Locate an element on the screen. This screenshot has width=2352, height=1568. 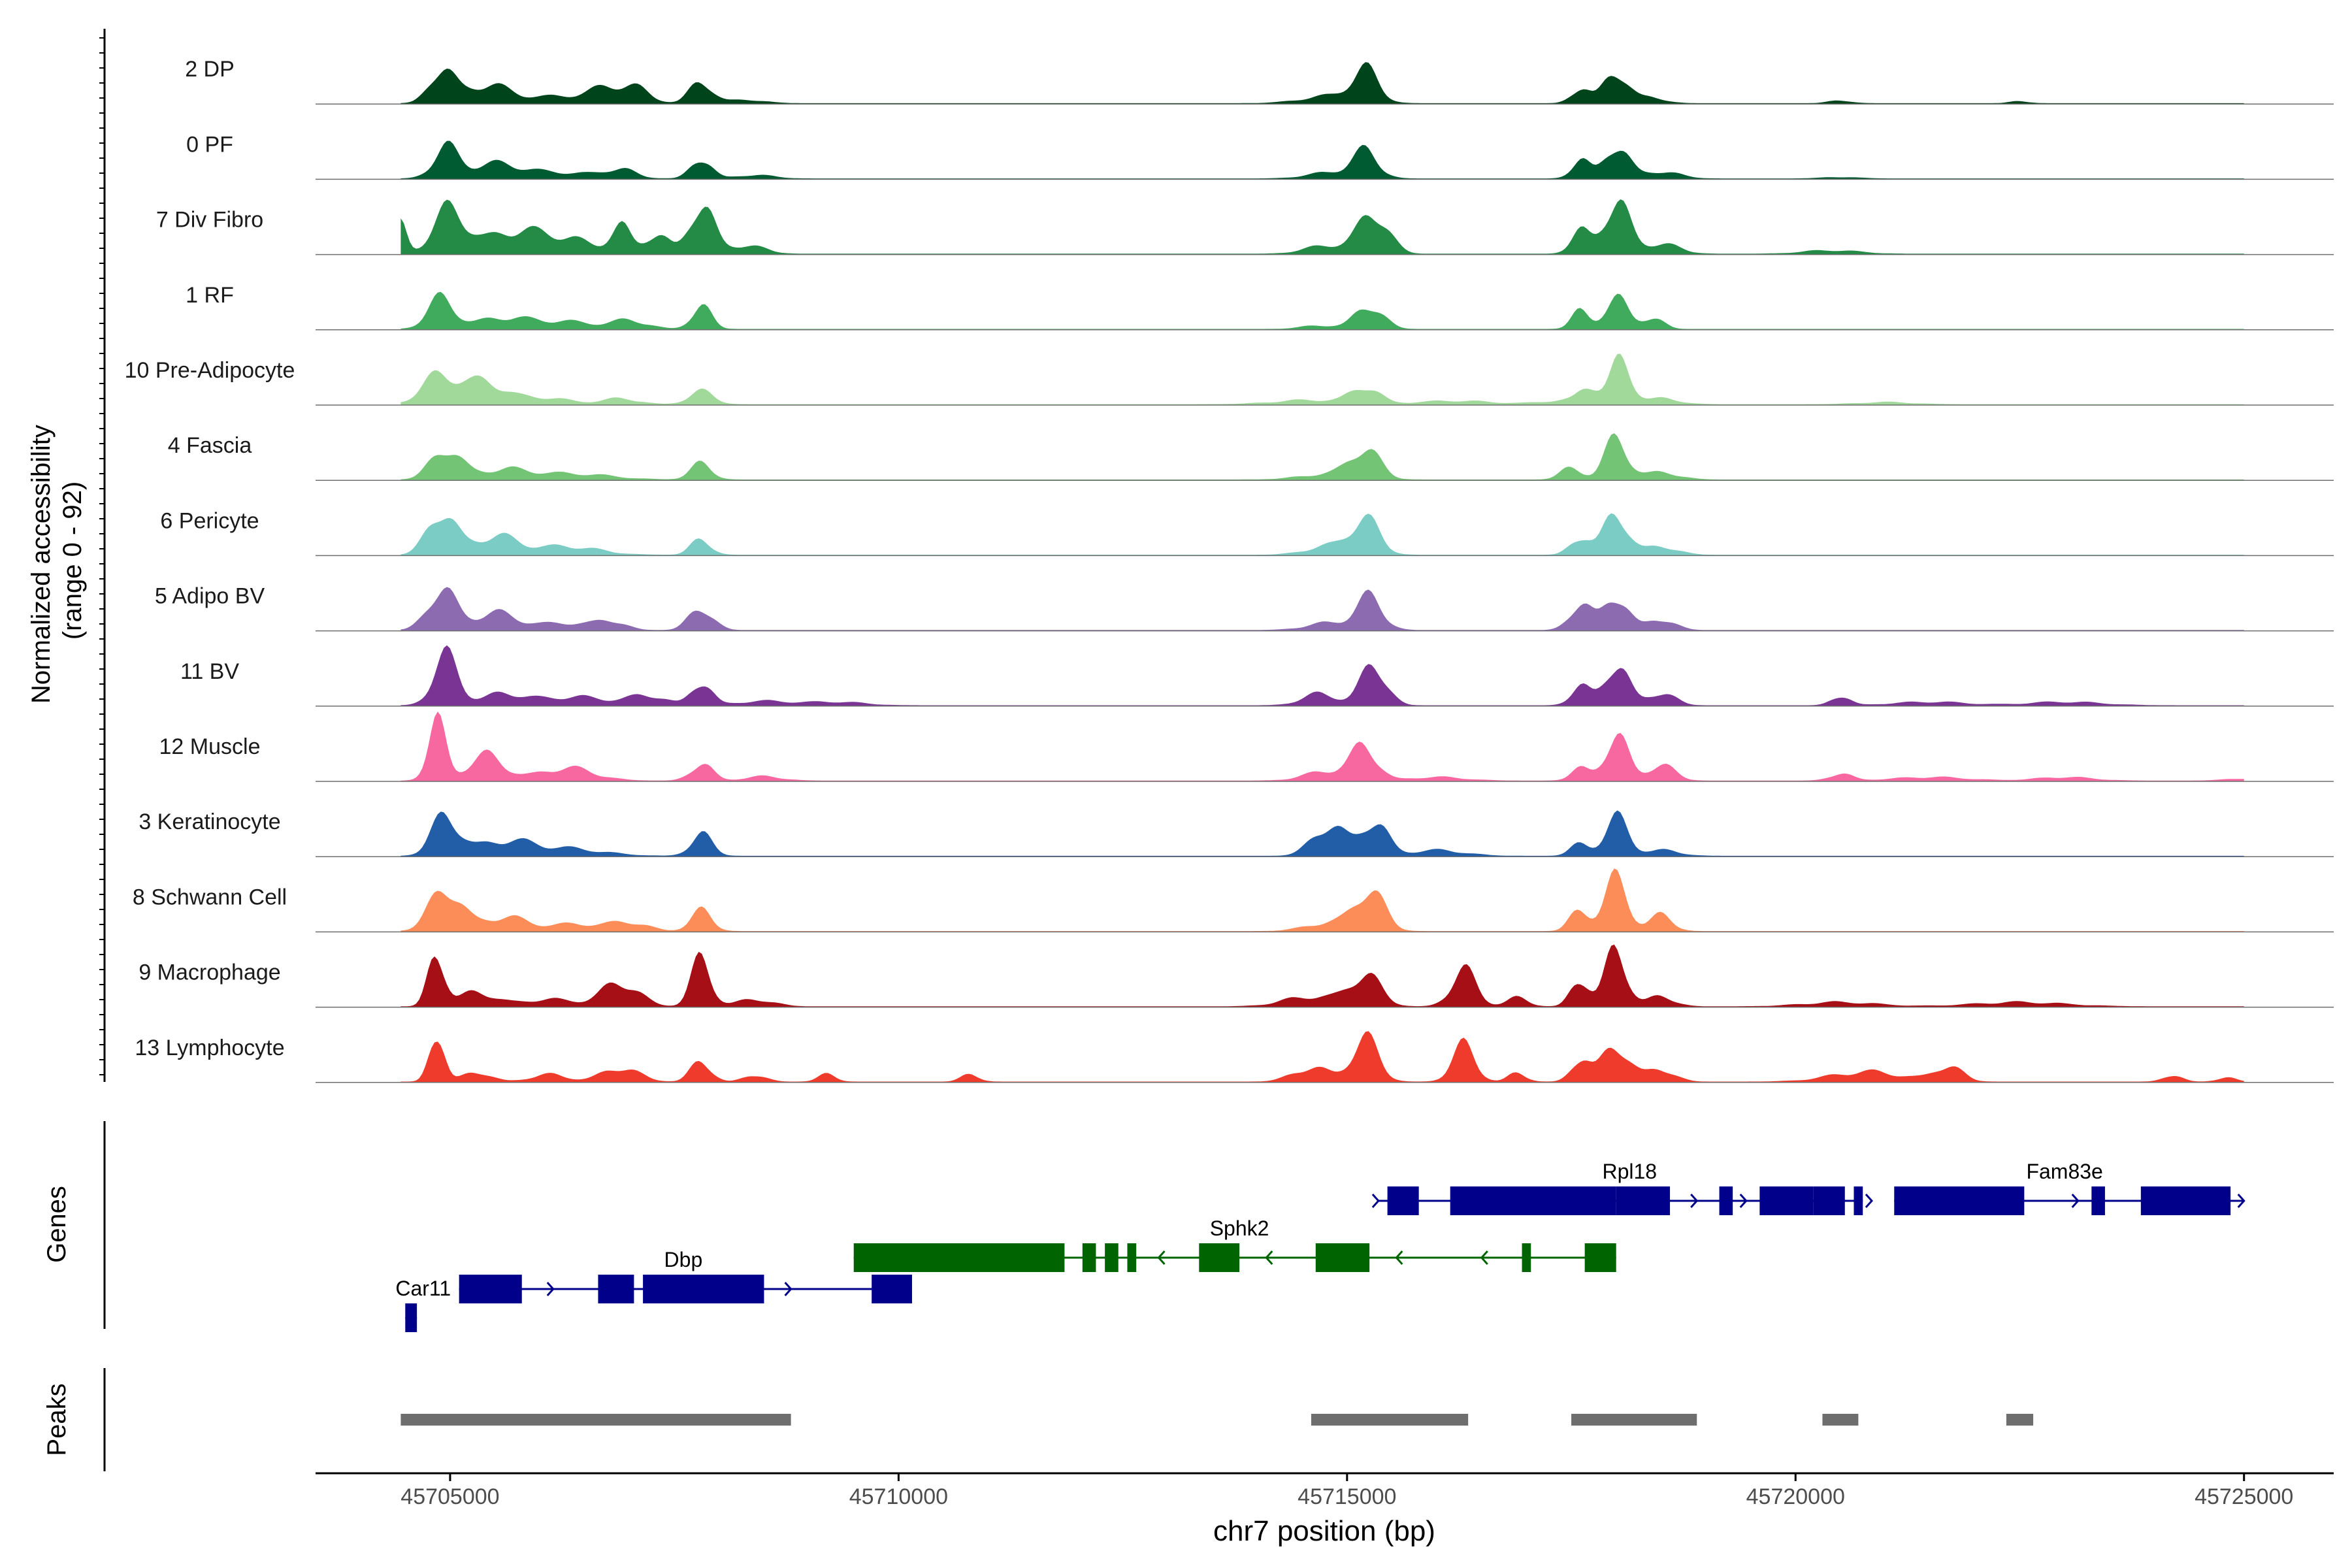
track-11: 8 Schwann Cell is located at coordinates (1233, 900).